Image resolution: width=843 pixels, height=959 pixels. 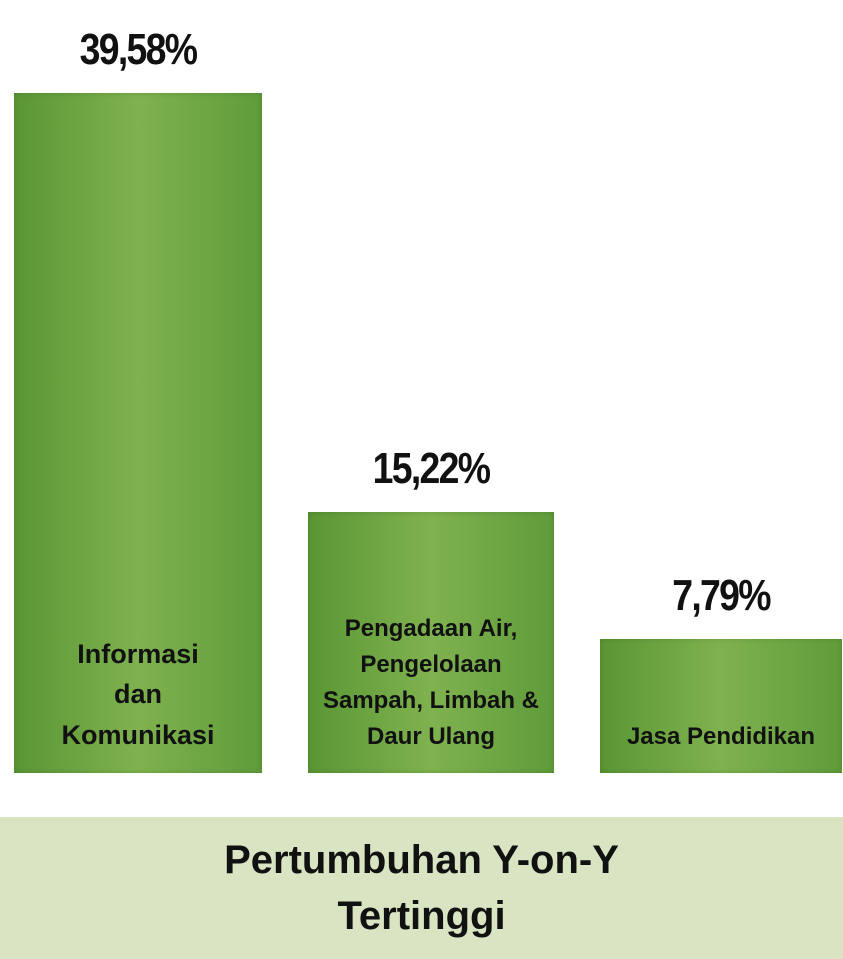 I want to click on chart-title: Pertumbuhan Y-on-Y Tertinggi, so click(x=421, y=888).